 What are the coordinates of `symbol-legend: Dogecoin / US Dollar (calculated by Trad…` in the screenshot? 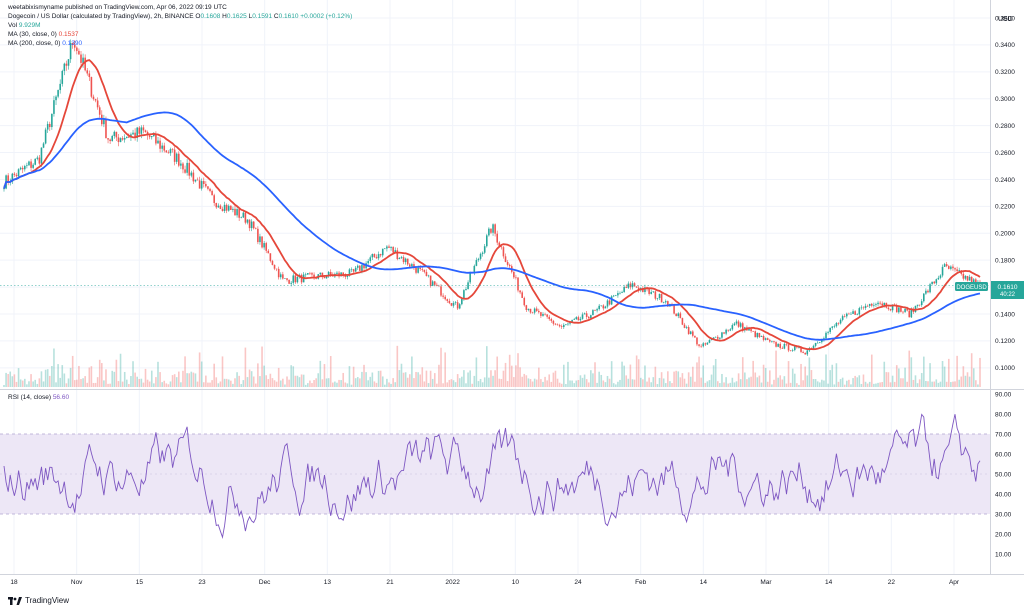 It's located at (180, 17).